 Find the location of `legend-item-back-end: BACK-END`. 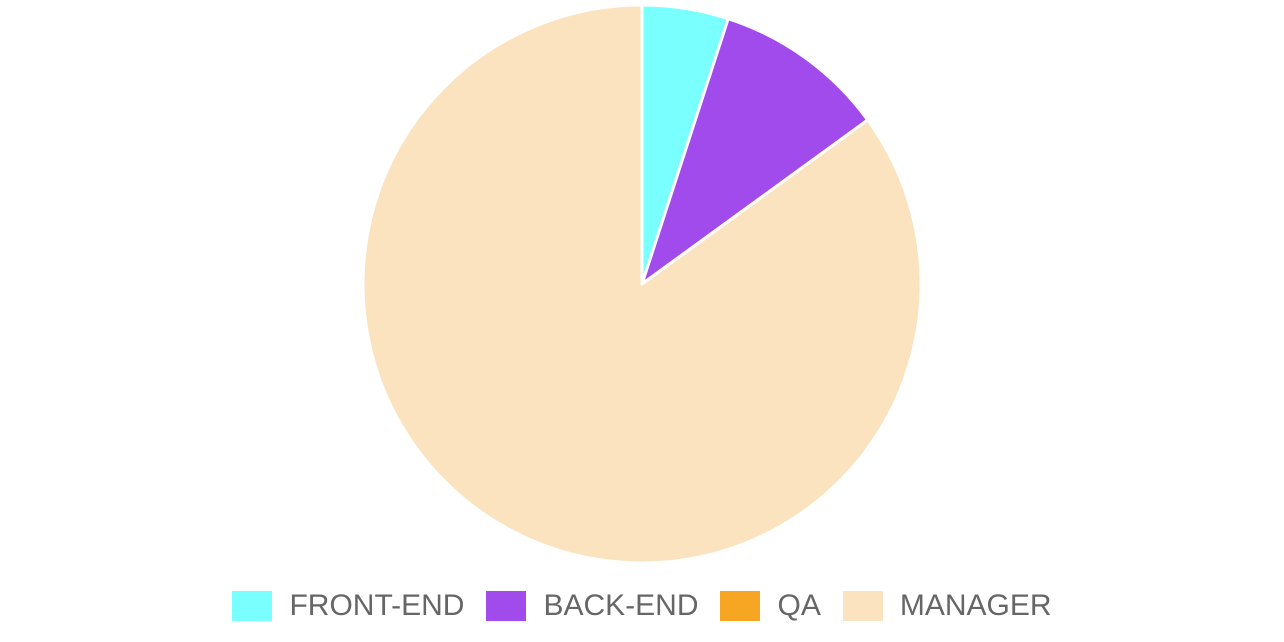

legend-item-back-end: BACK-END is located at coordinates (592, 606).